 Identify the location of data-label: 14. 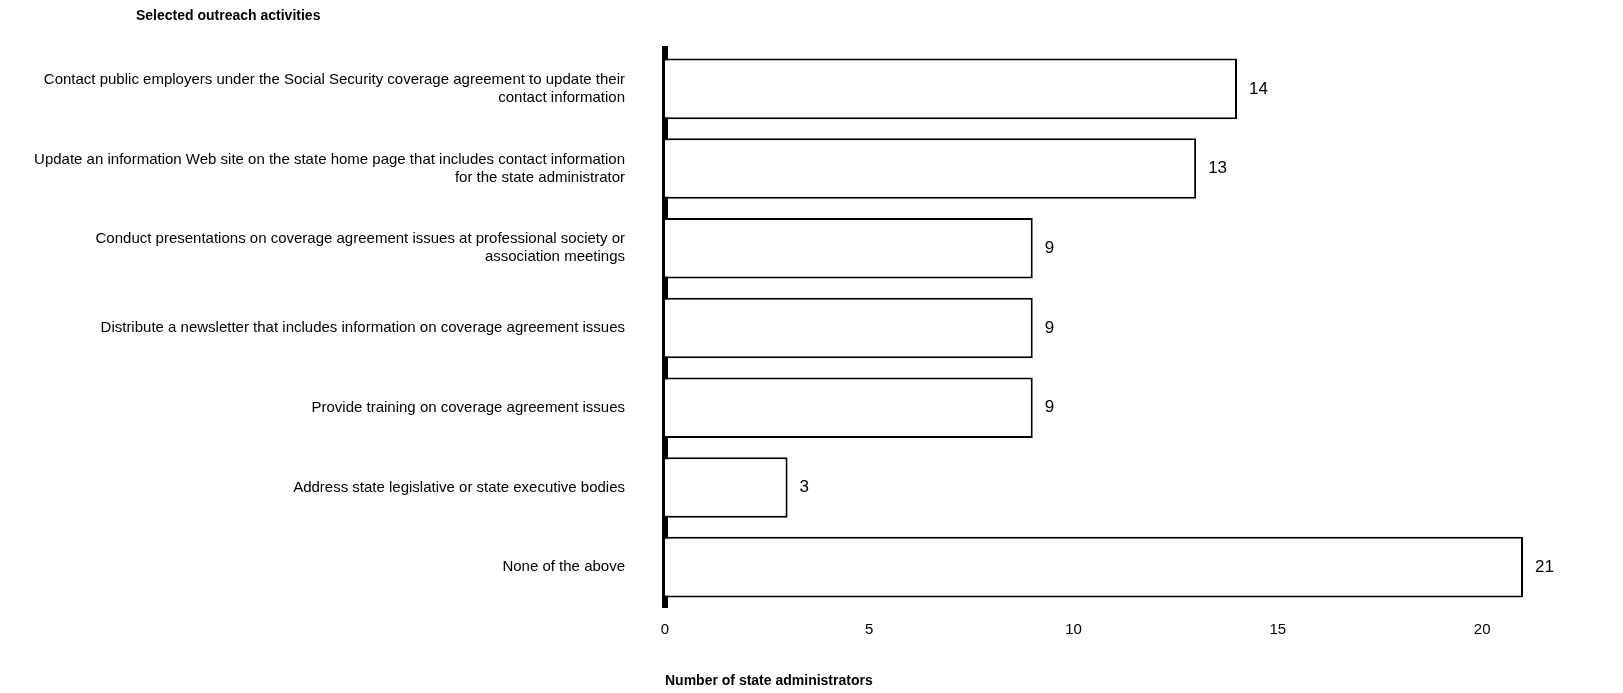
(1258, 88).